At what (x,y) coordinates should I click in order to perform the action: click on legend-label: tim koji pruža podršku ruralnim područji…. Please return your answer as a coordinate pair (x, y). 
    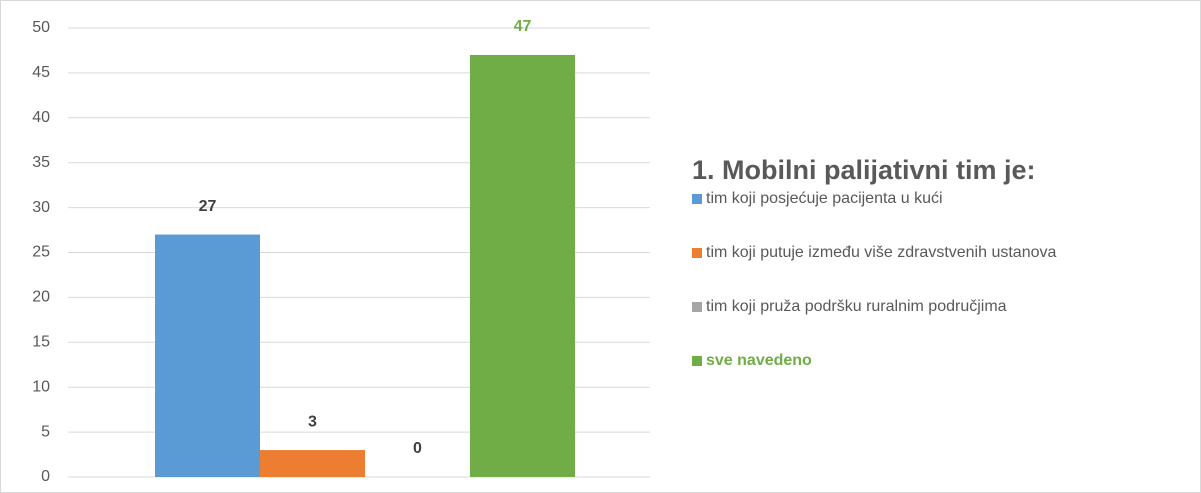
    Looking at the image, I should click on (856, 306).